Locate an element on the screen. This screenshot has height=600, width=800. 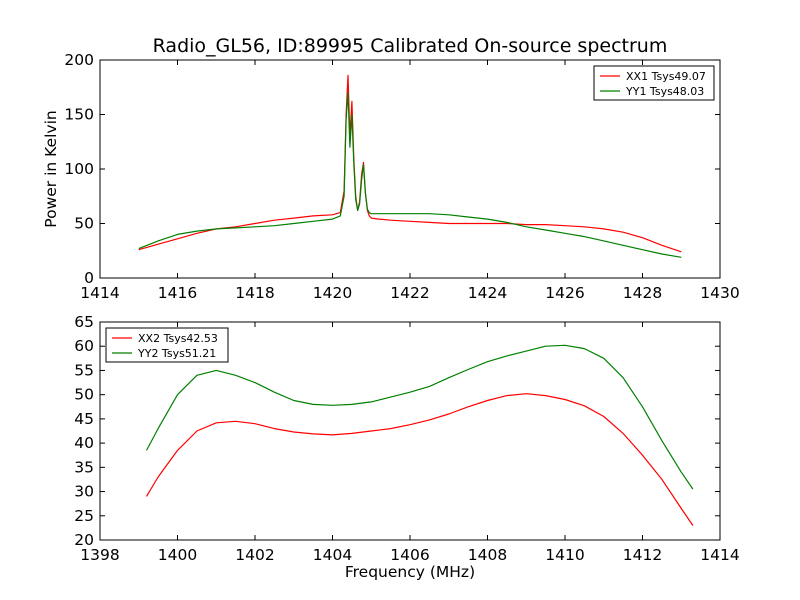
y-tick-label: 0 is located at coordinates (89, 278).